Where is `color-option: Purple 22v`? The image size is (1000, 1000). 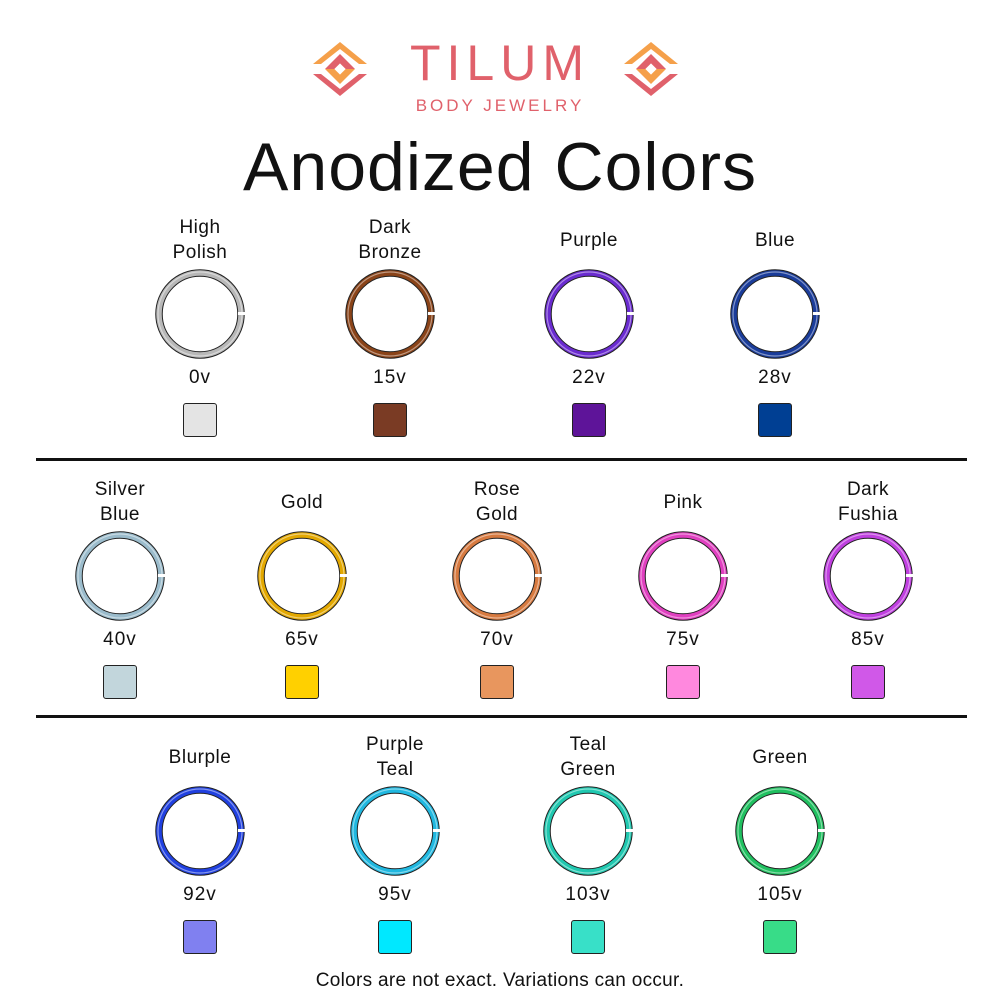
color-option: Purple 22v is located at coordinates (589, 324).